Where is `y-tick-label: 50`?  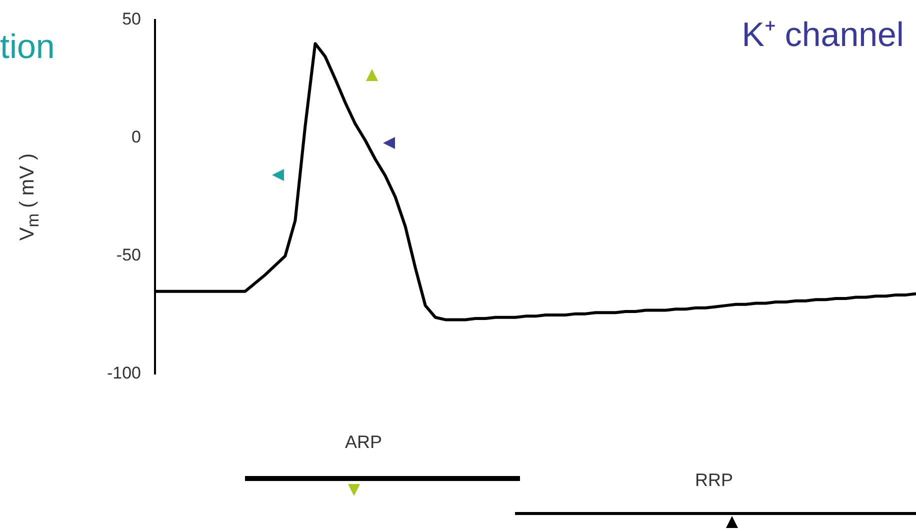
y-tick-label: 50 is located at coordinates (131, 19).